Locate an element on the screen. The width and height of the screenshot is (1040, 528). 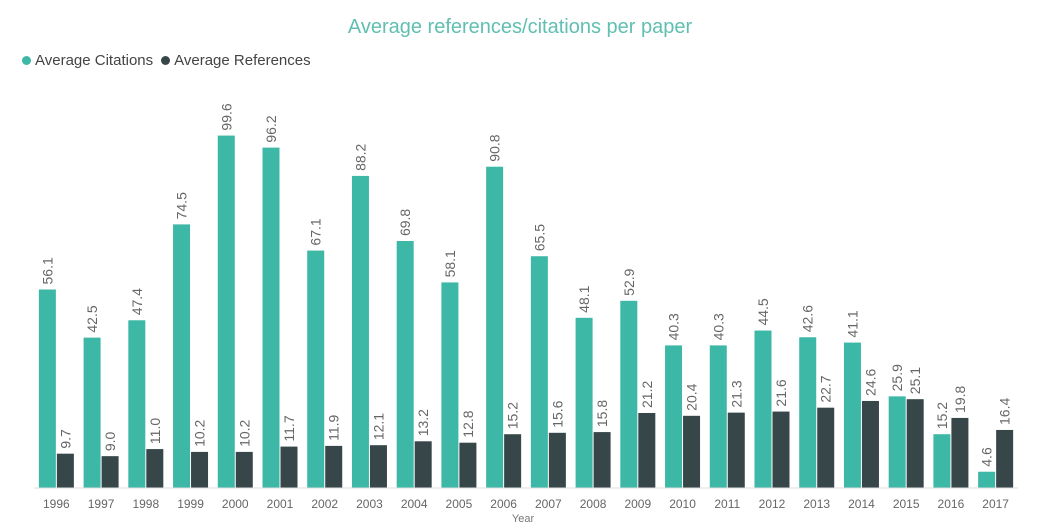
data-label-citations: 69.8 is located at coordinates (405, 222).